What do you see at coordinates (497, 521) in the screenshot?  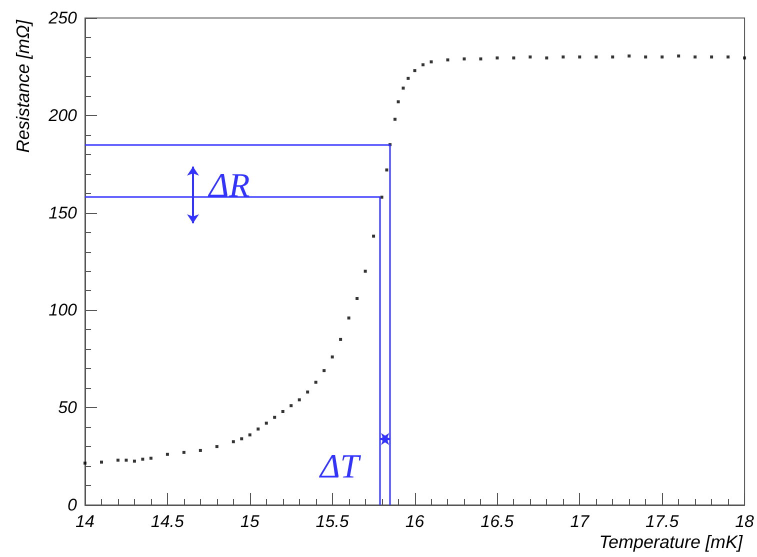 I see `x-tick-label: 16.5` at bounding box center [497, 521].